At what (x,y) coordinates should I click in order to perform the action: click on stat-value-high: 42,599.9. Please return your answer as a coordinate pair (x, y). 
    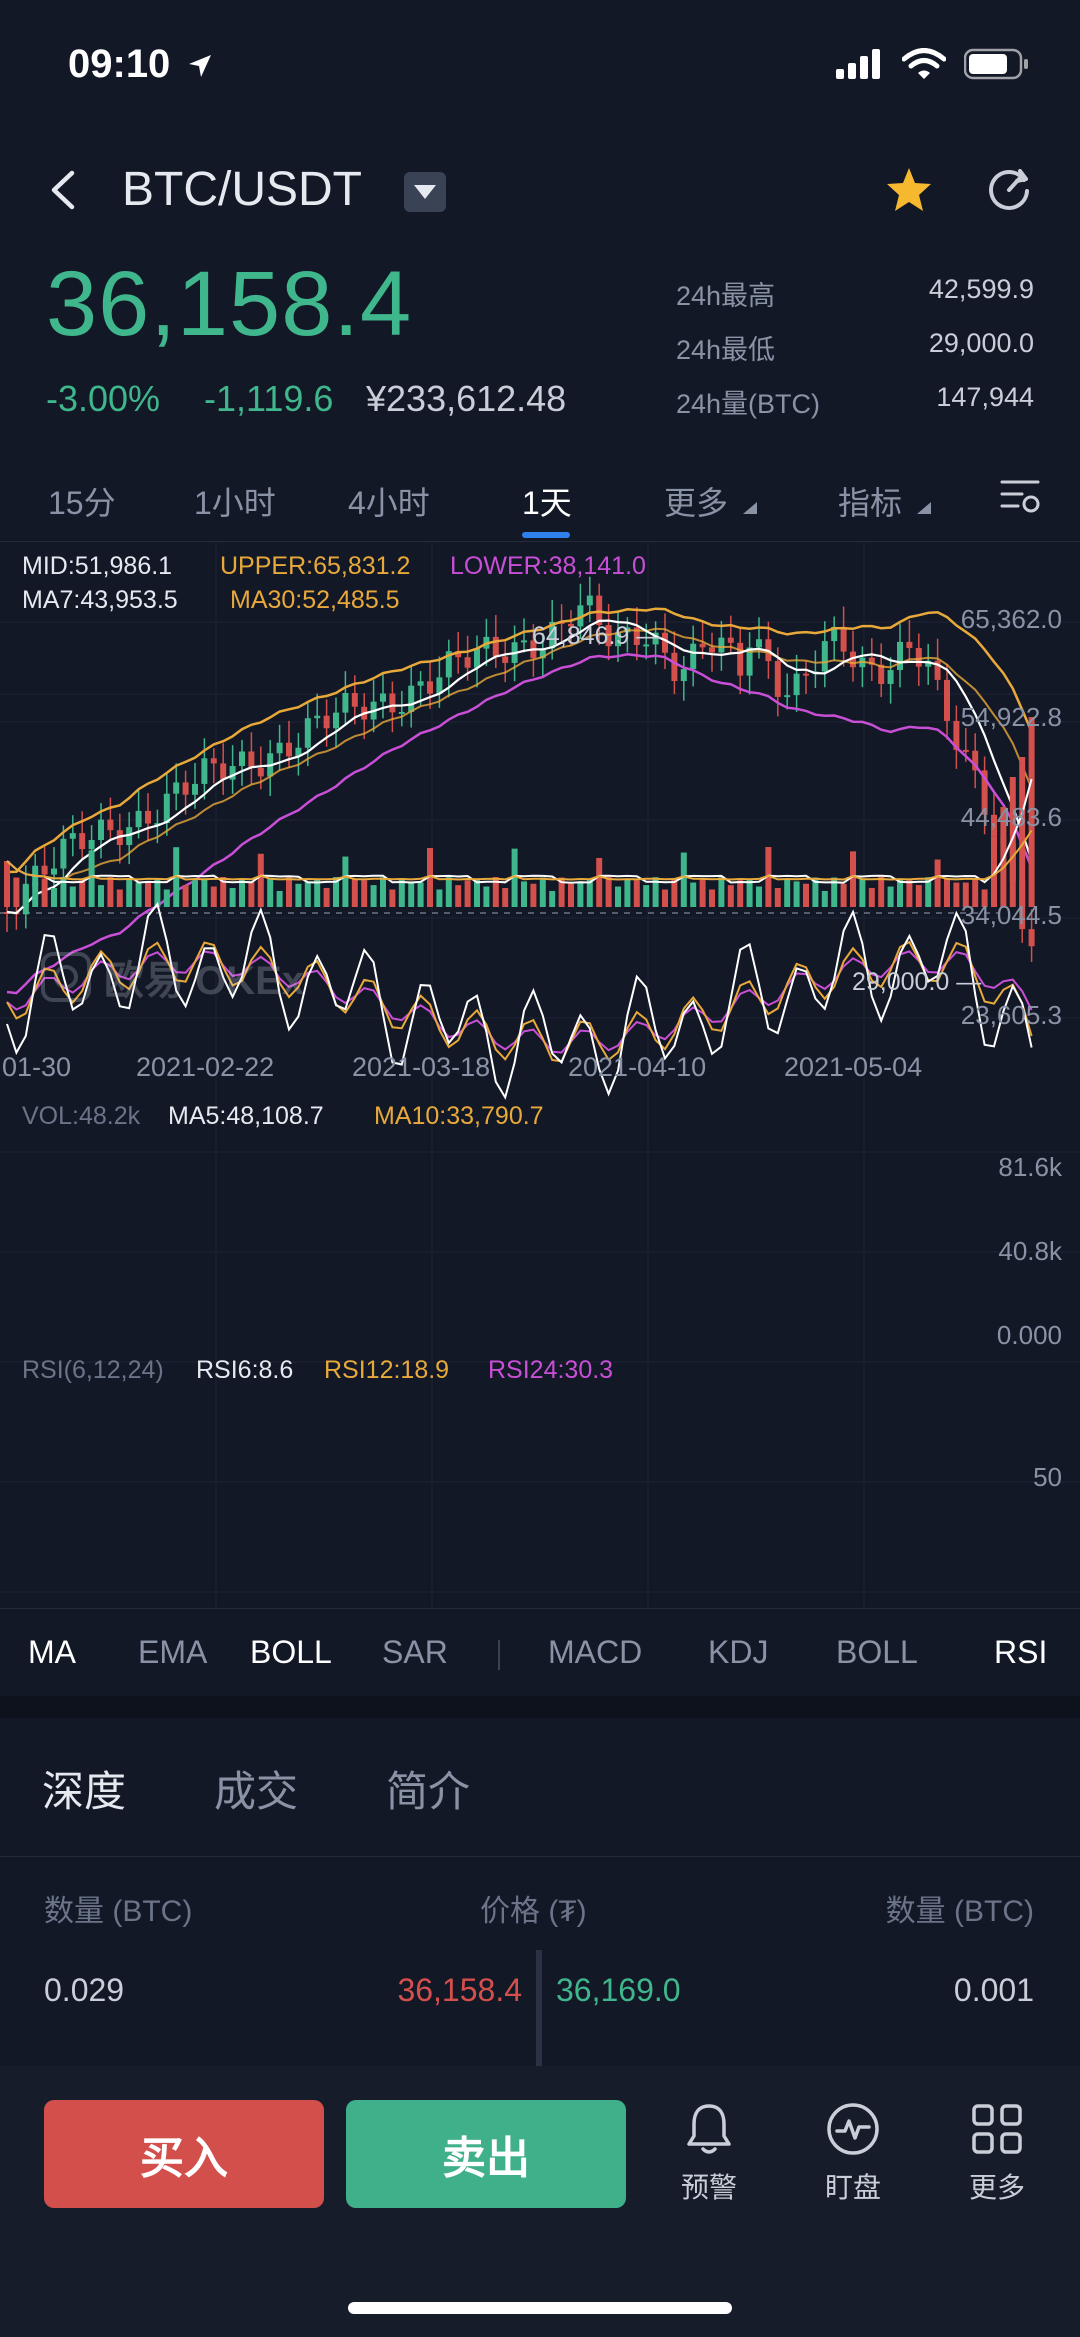
    Looking at the image, I should click on (981, 289).